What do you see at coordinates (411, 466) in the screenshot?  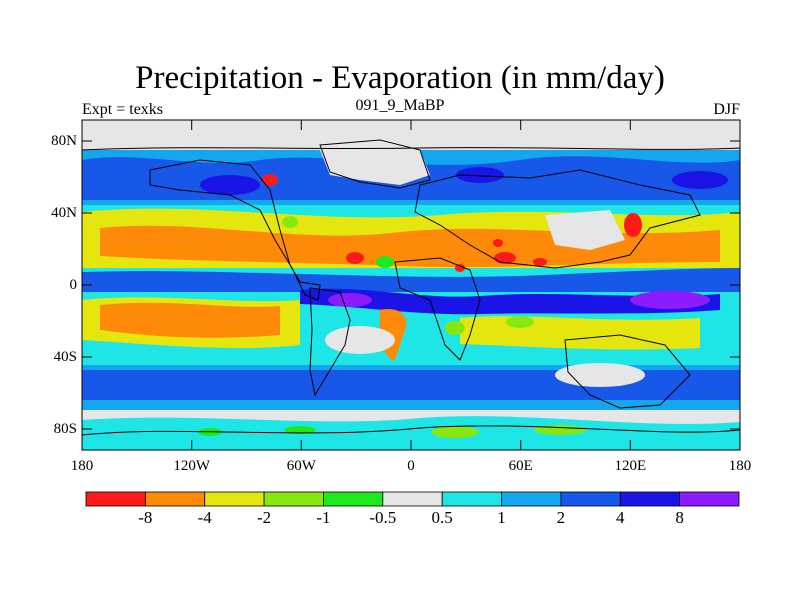 I see `lon-label-0: 0` at bounding box center [411, 466].